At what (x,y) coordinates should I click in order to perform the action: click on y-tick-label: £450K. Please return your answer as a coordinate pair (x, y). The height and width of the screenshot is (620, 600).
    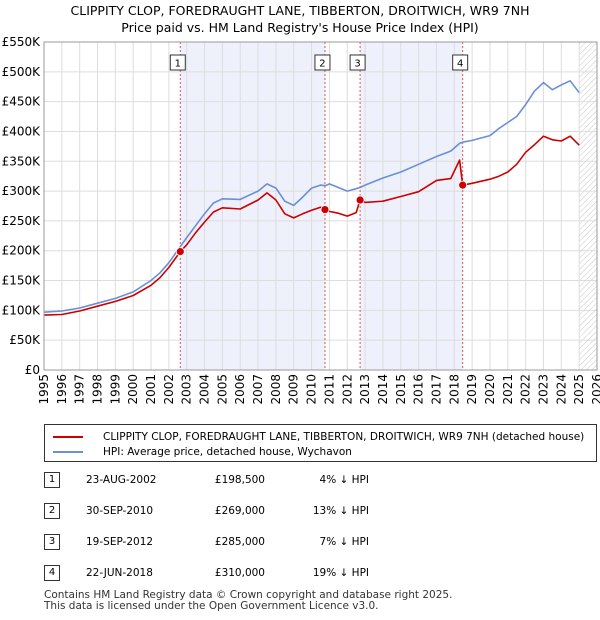
    Looking at the image, I should click on (22, 102).